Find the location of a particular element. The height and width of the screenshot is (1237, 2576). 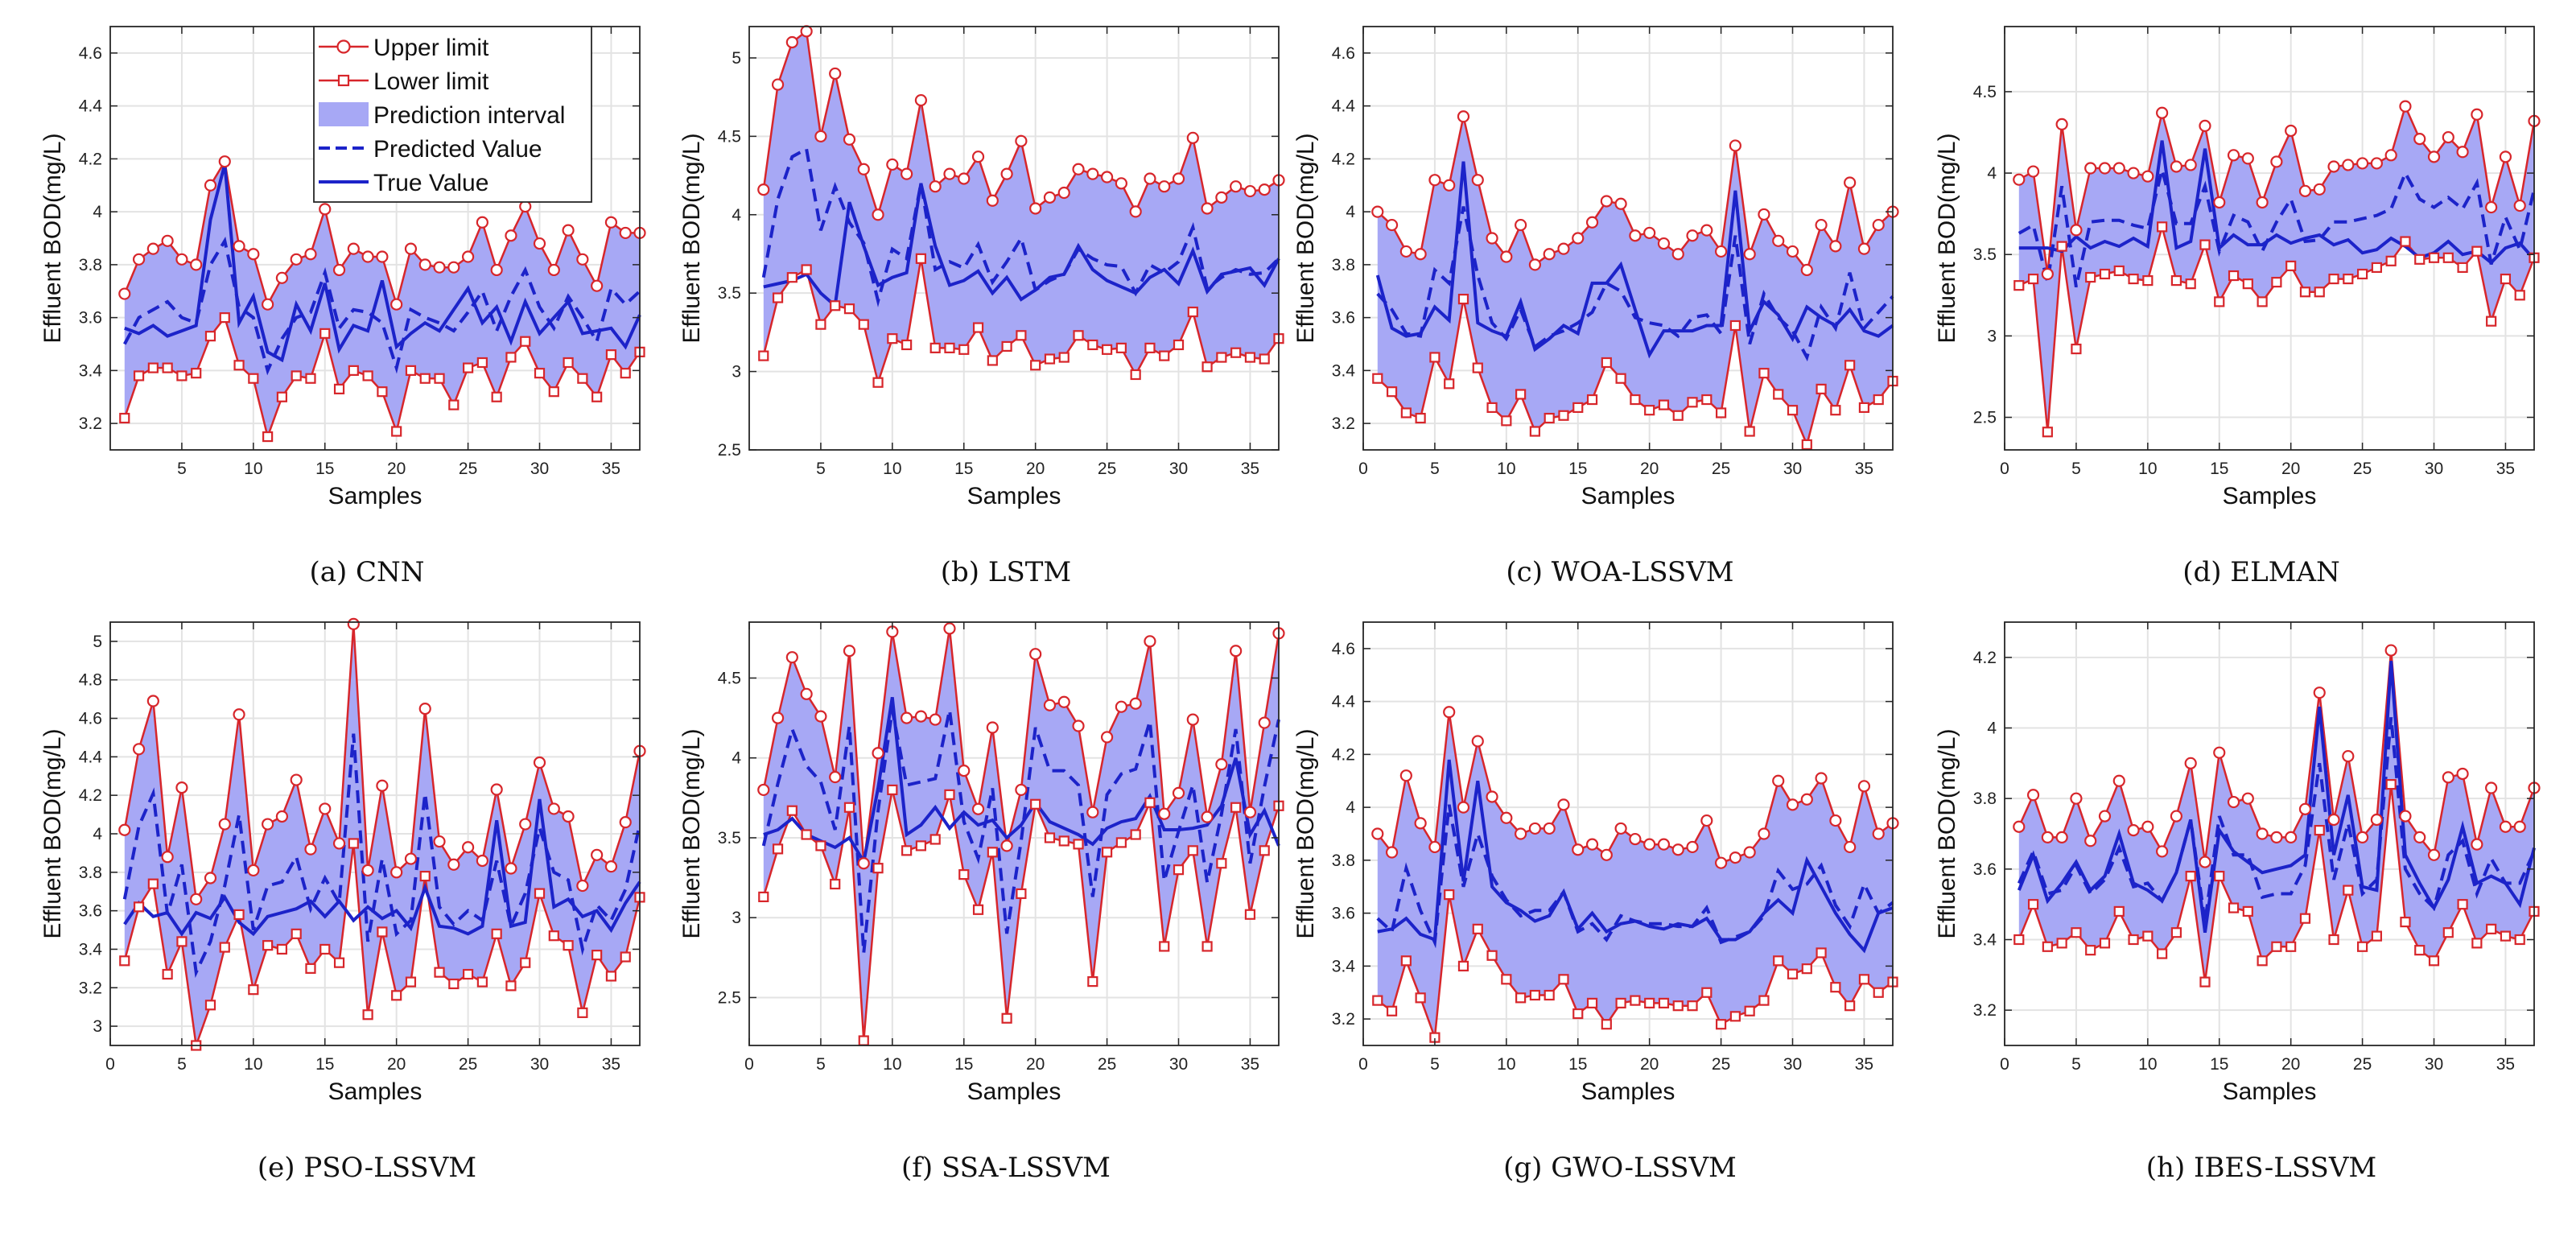

x-tick-label: 15 is located at coordinates (324, 469).